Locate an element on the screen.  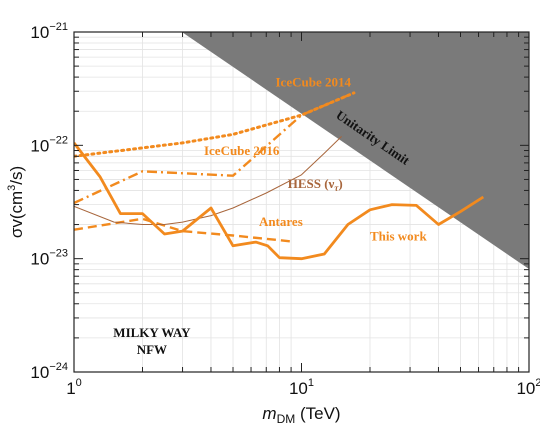
y-tick-label: 10−22 is located at coordinates (49, 144).